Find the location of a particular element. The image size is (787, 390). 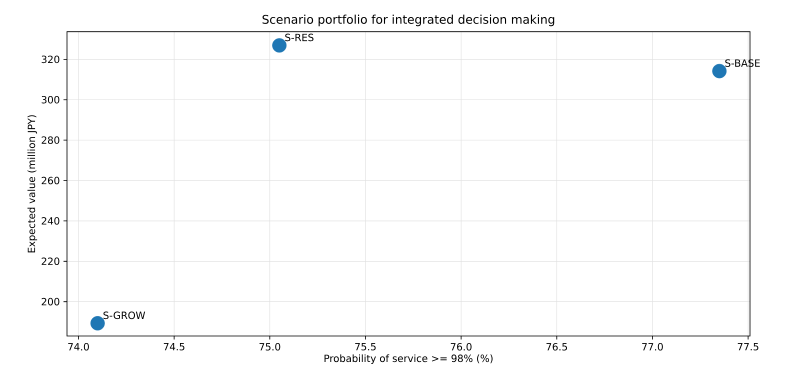

x-tick-label: 74.5 is located at coordinates (174, 346).